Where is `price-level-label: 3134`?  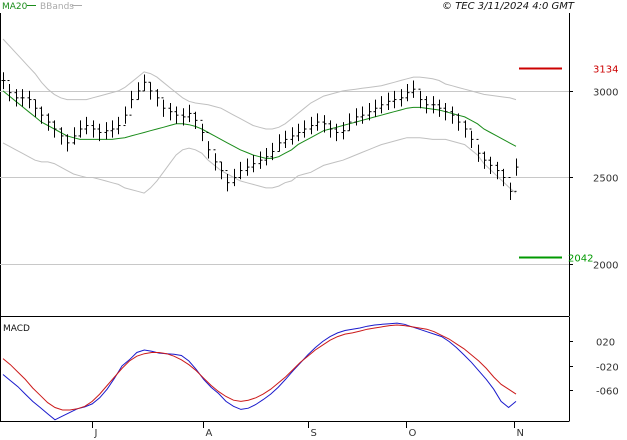
price-level-label: 3134 is located at coordinates (605, 70).